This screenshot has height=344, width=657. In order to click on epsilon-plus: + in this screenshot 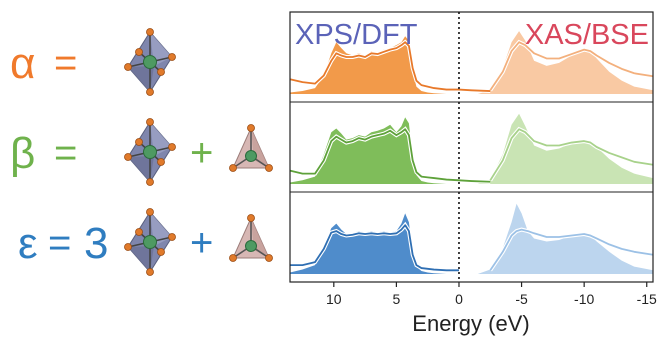, I will do `click(201, 243)`.